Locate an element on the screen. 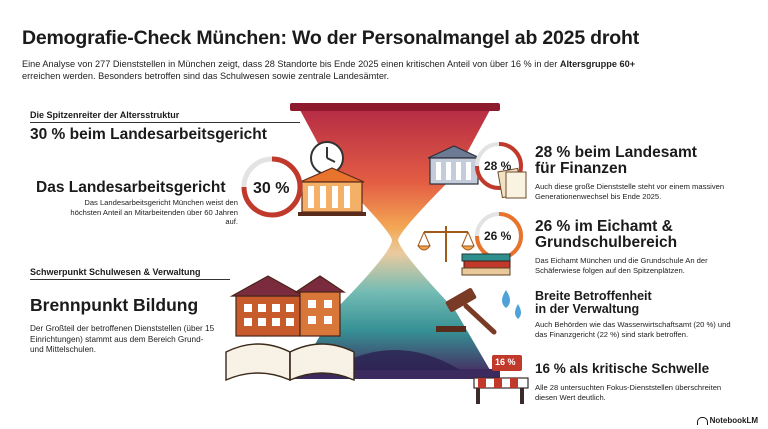  brand-name: NotebookLM is located at coordinates (733, 420).